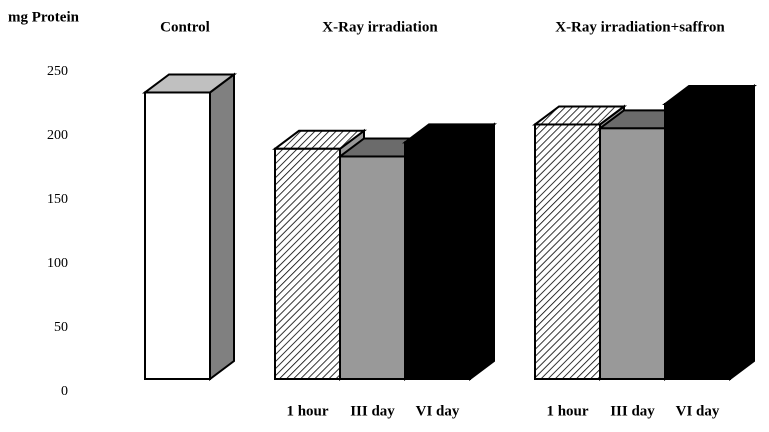  Describe the element at coordinates (57, 199) in the screenshot. I see `y-tick-label: 150` at that location.